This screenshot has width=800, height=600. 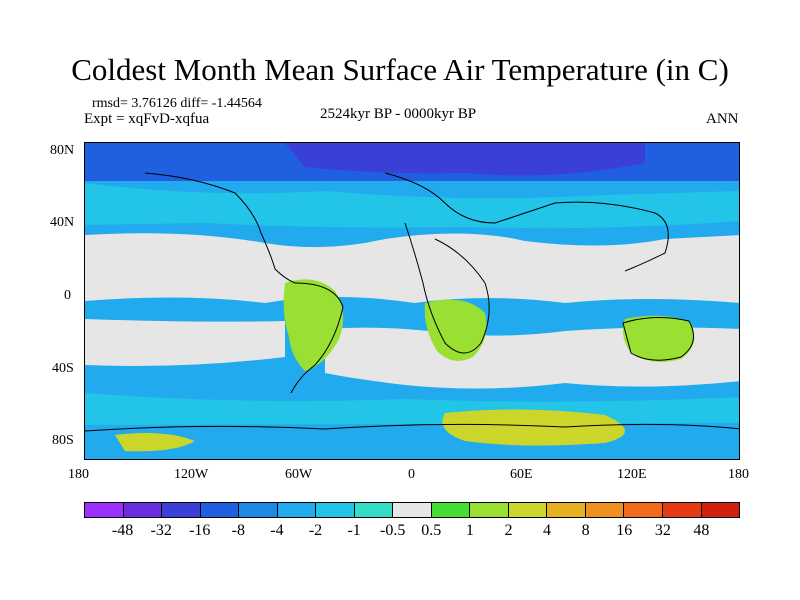 What do you see at coordinates (662, 530) in the screenshot?
I see `colorbar-label: 32` at bounding box center [662, 530].